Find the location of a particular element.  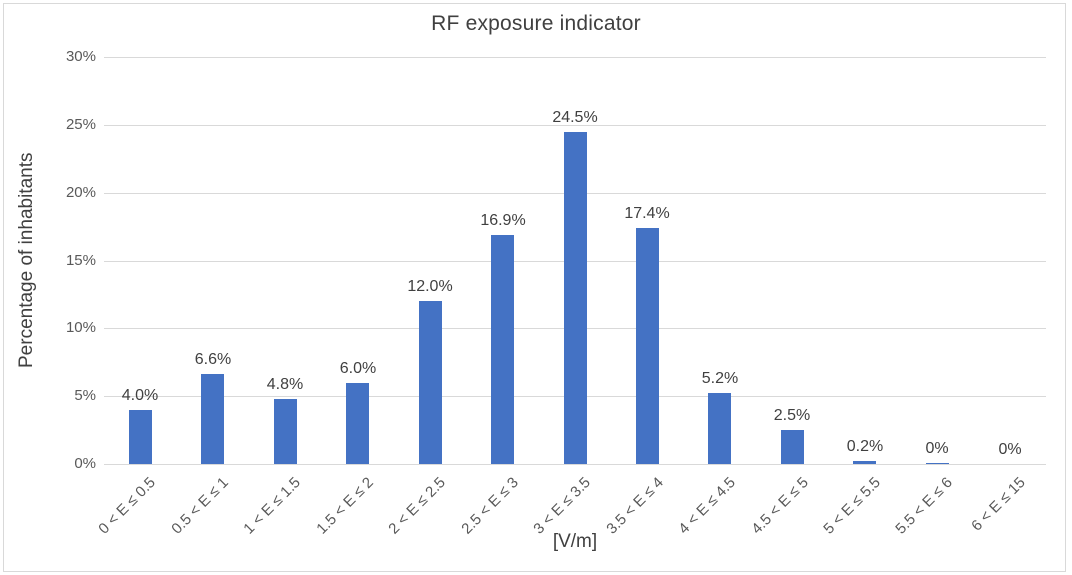

data-label: 6.6% is located at coordinates (213, 359).